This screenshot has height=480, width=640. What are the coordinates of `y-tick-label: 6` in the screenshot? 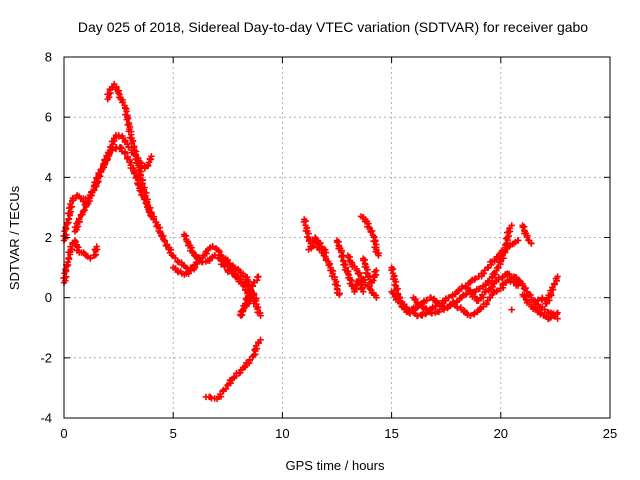 It's located at (48, 117).